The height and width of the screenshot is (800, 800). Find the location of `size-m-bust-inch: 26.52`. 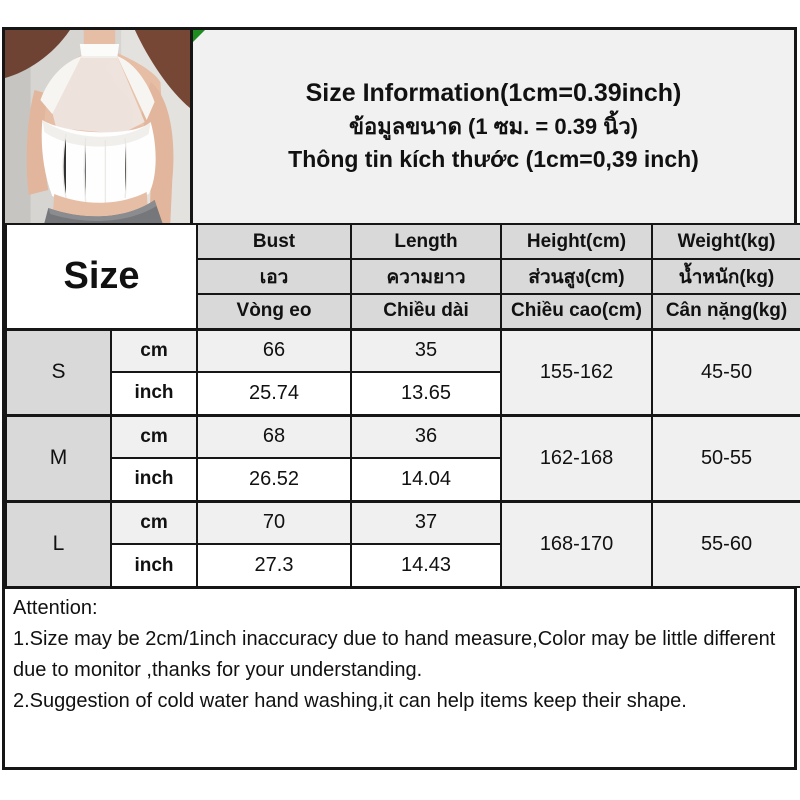

size-m-bust-inch: 26.52 is located at coordinates (274, 479).